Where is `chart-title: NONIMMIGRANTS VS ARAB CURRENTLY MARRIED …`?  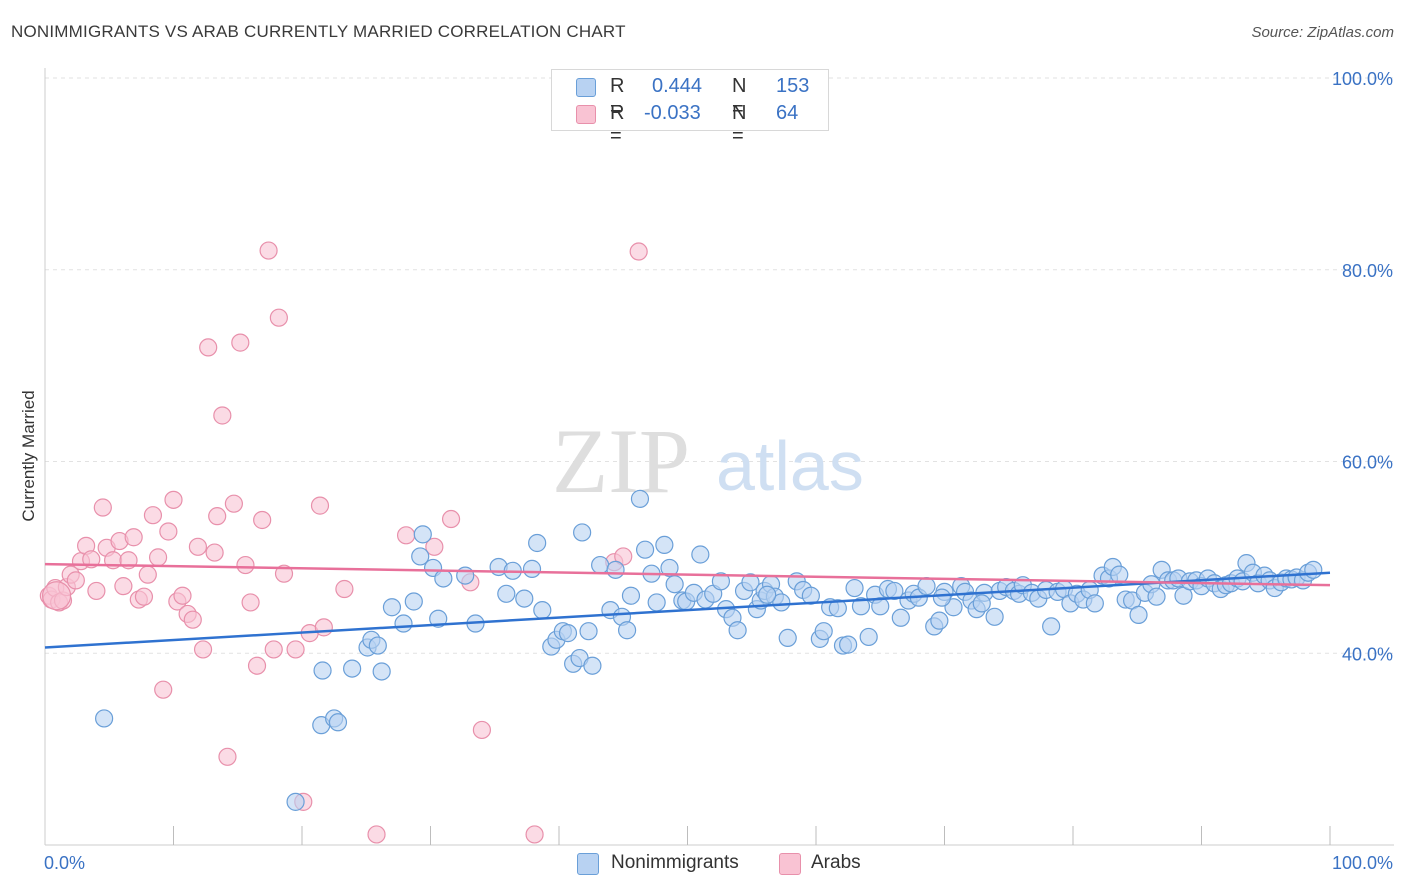
chart-title: NONIMMIGRANTS VS ARAB CURRENTLY MARRIED … is located at coordinates (318, 31).